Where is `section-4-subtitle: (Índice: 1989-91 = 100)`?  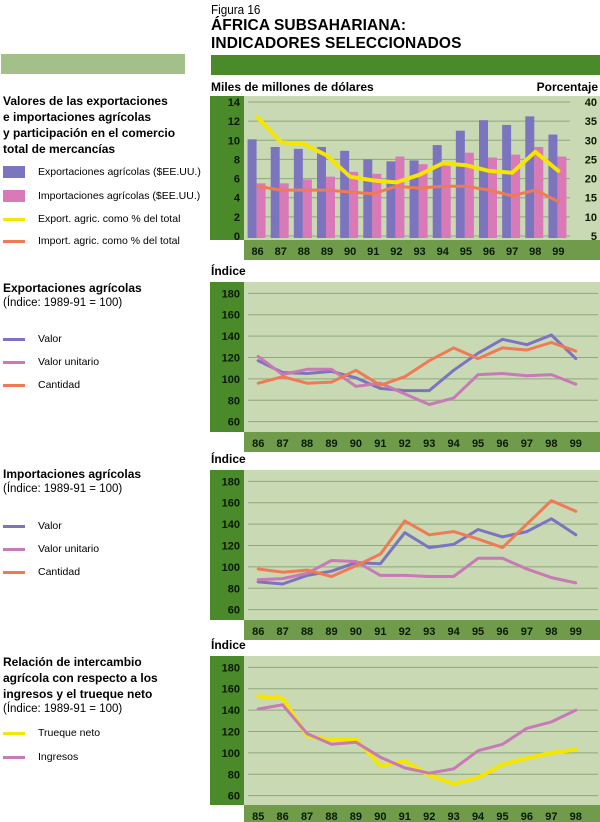 section-4-subtitle: (Índice: 1989-91 = 100) is located at coordinates (63, 709).